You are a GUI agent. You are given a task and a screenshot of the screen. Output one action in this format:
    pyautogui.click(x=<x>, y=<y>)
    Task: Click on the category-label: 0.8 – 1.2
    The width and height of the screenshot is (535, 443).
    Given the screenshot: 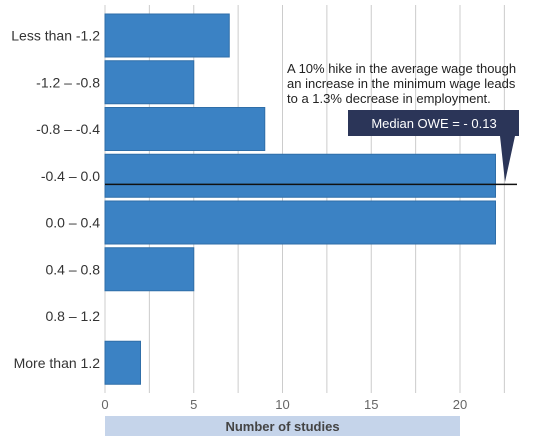 What is the action you would take?
    pyautogui.click(x=73, y=316)
    